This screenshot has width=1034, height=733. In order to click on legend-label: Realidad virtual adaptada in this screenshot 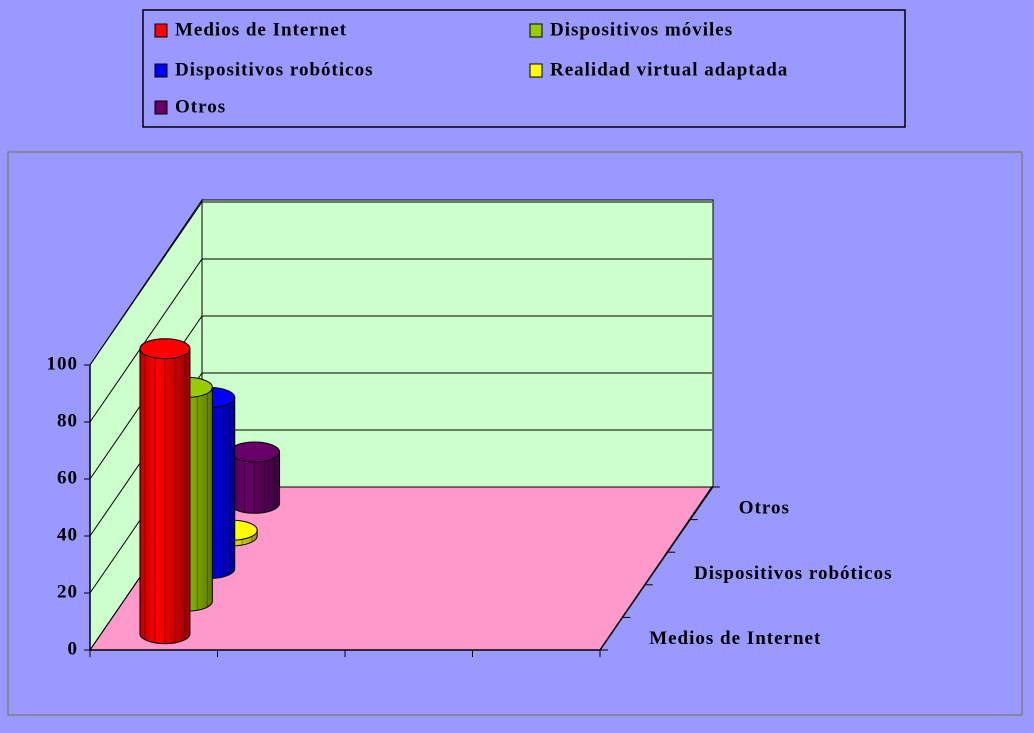, I will do `click(669, 69)`.